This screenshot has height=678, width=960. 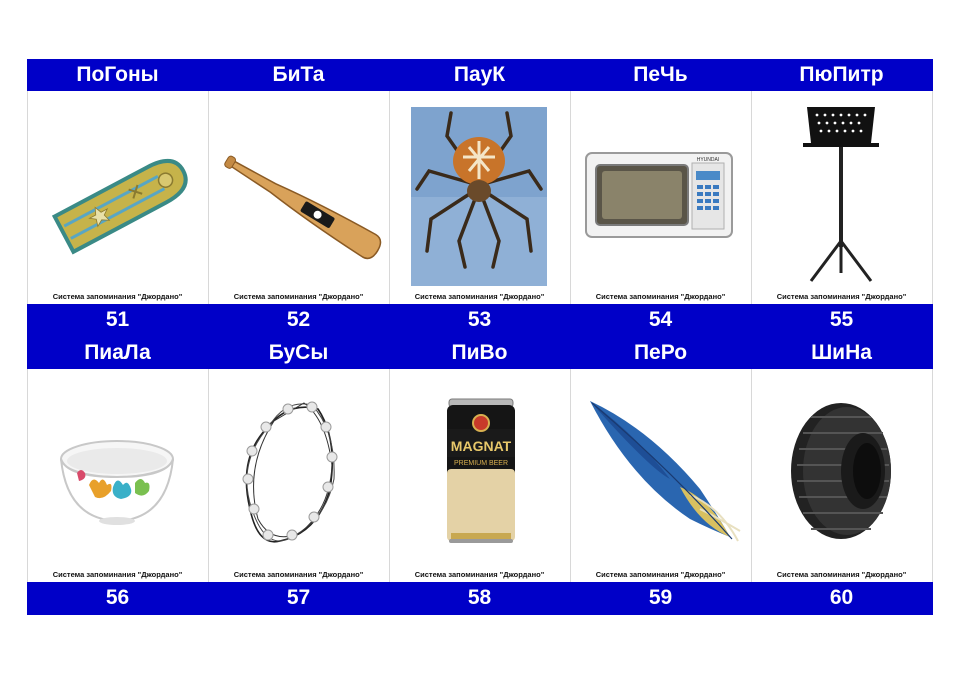 I want to click on card-title: ПоГоны, so click(x=117, y=74).